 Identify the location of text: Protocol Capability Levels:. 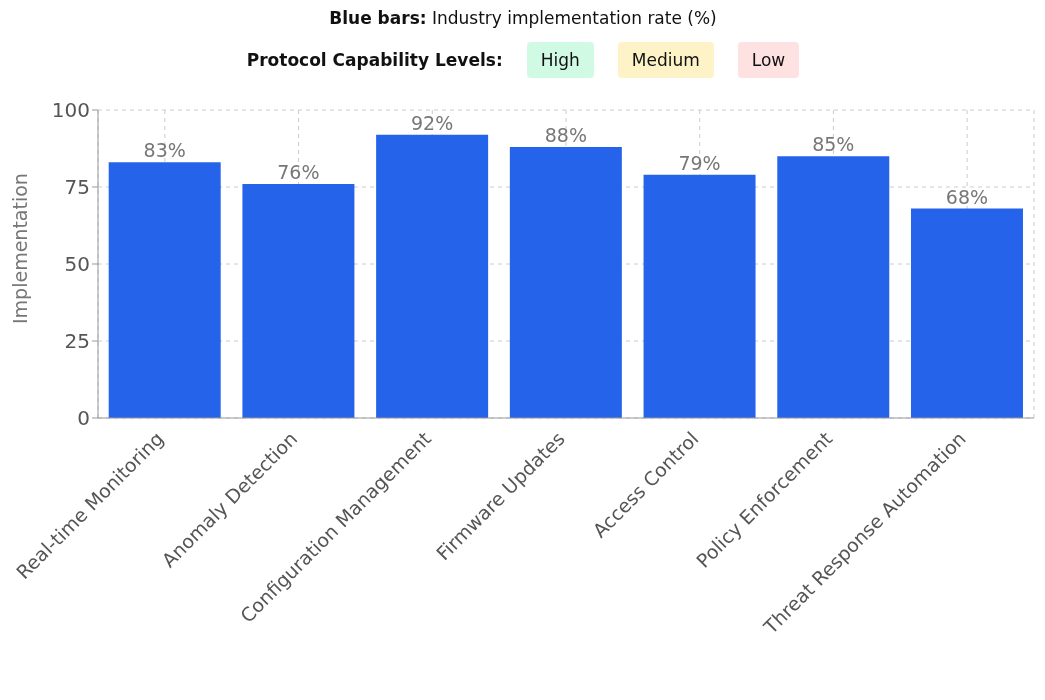
(374, 60).